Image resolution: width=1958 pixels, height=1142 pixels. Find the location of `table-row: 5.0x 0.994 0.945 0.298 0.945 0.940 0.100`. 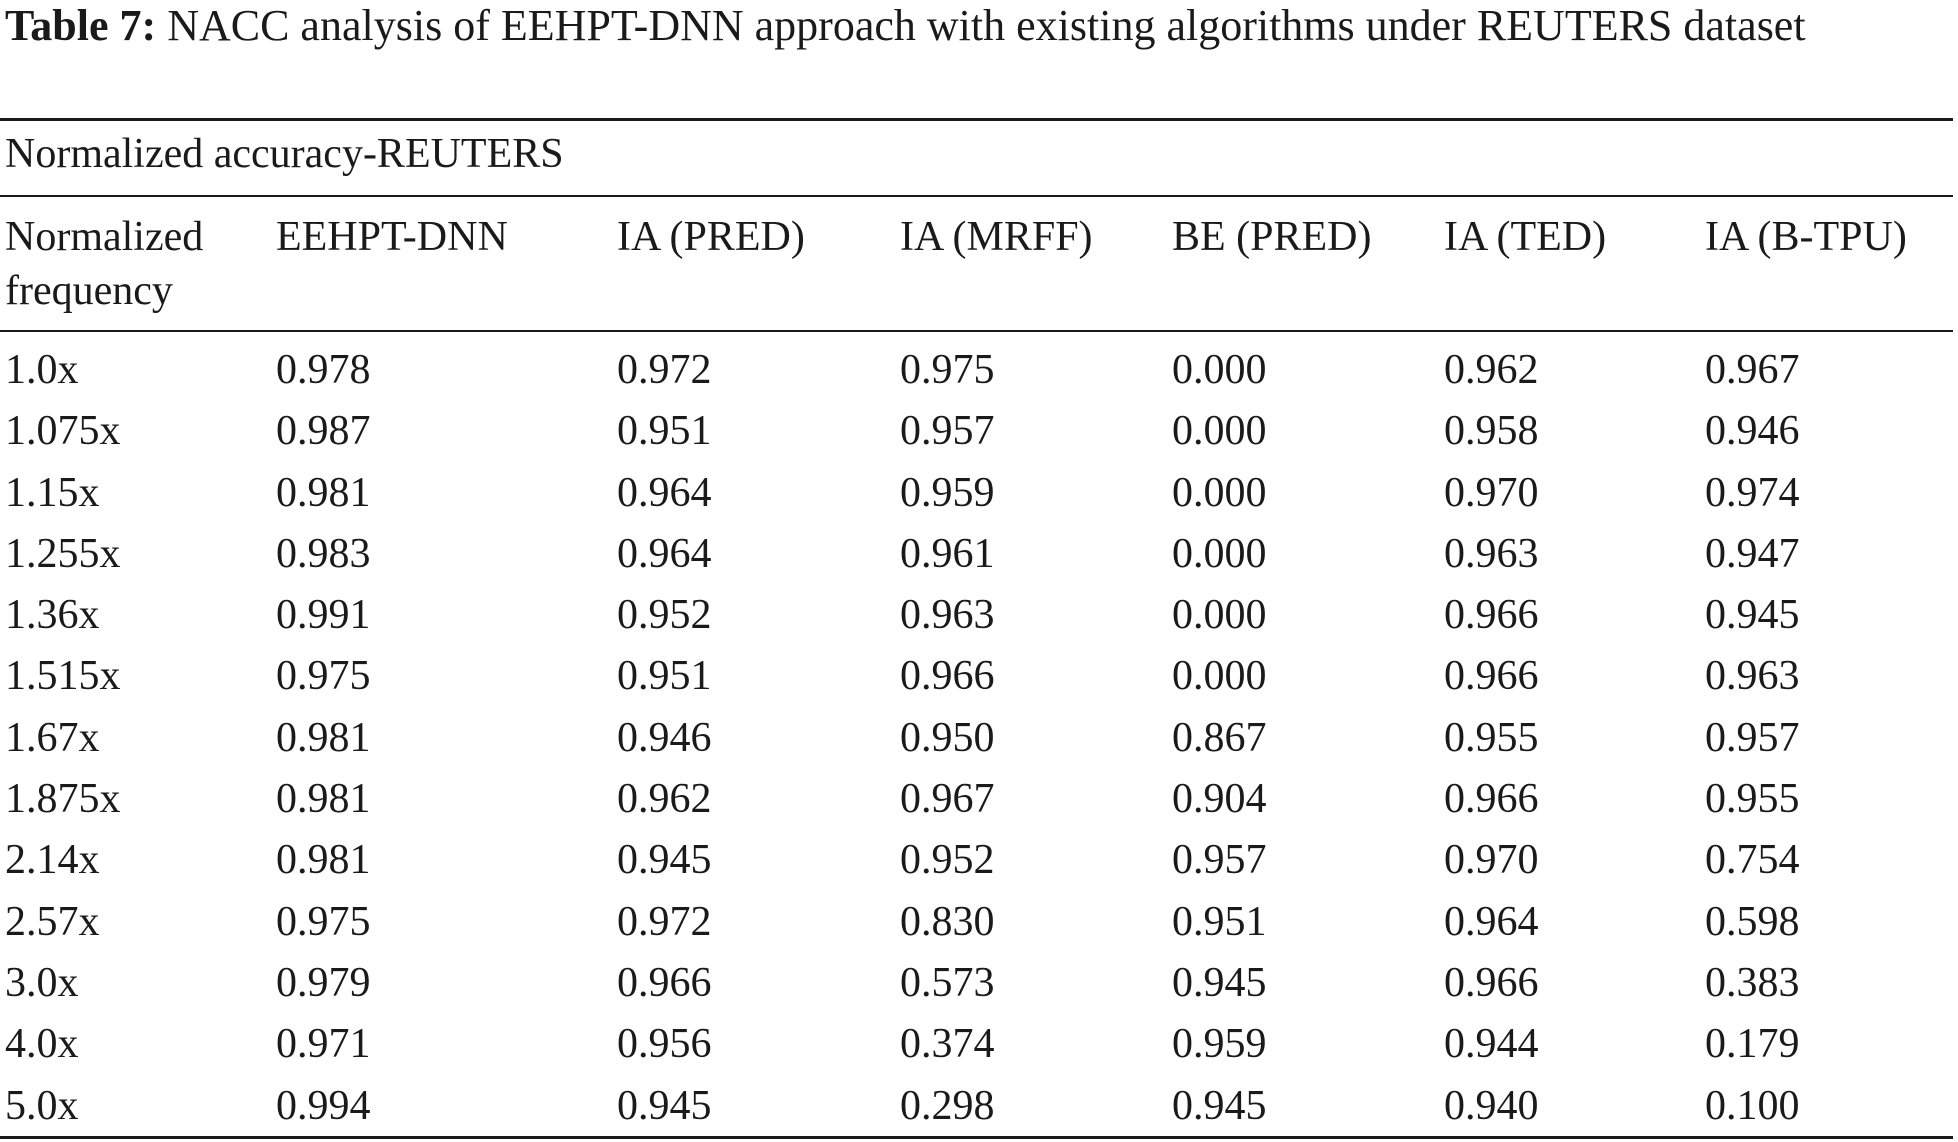

table-row: 5.0x 0.994 0.945 0.298 0.945 0.940 0.100 is located at coordinates (976, 1106).